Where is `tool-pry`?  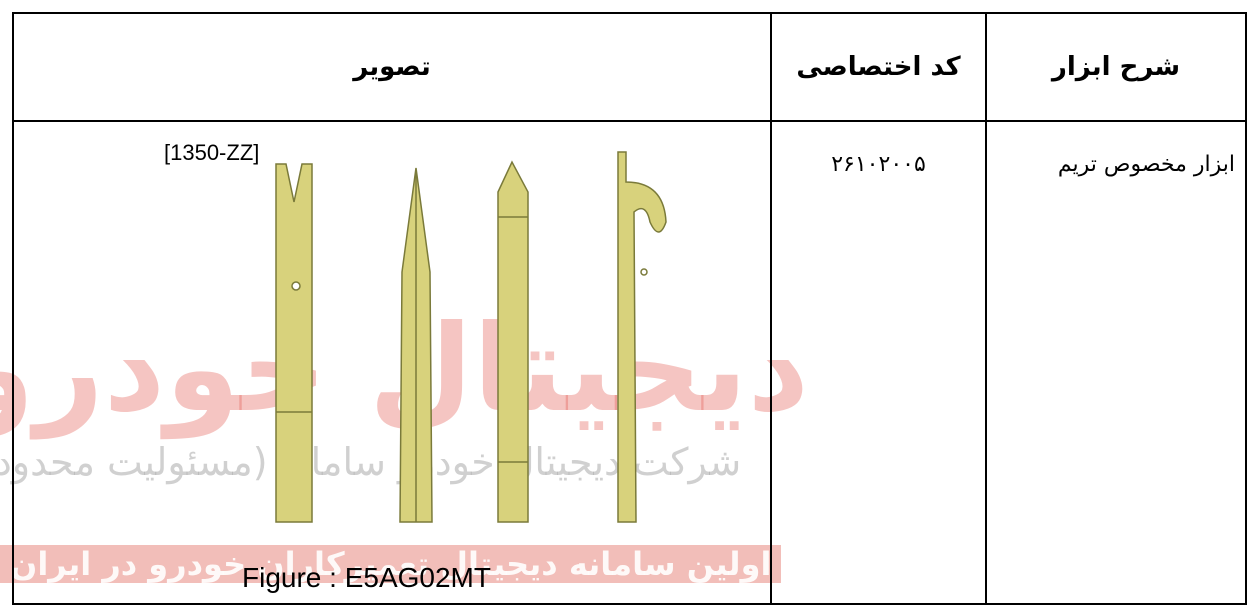 tool-pry is located at coordinates (513, 341).